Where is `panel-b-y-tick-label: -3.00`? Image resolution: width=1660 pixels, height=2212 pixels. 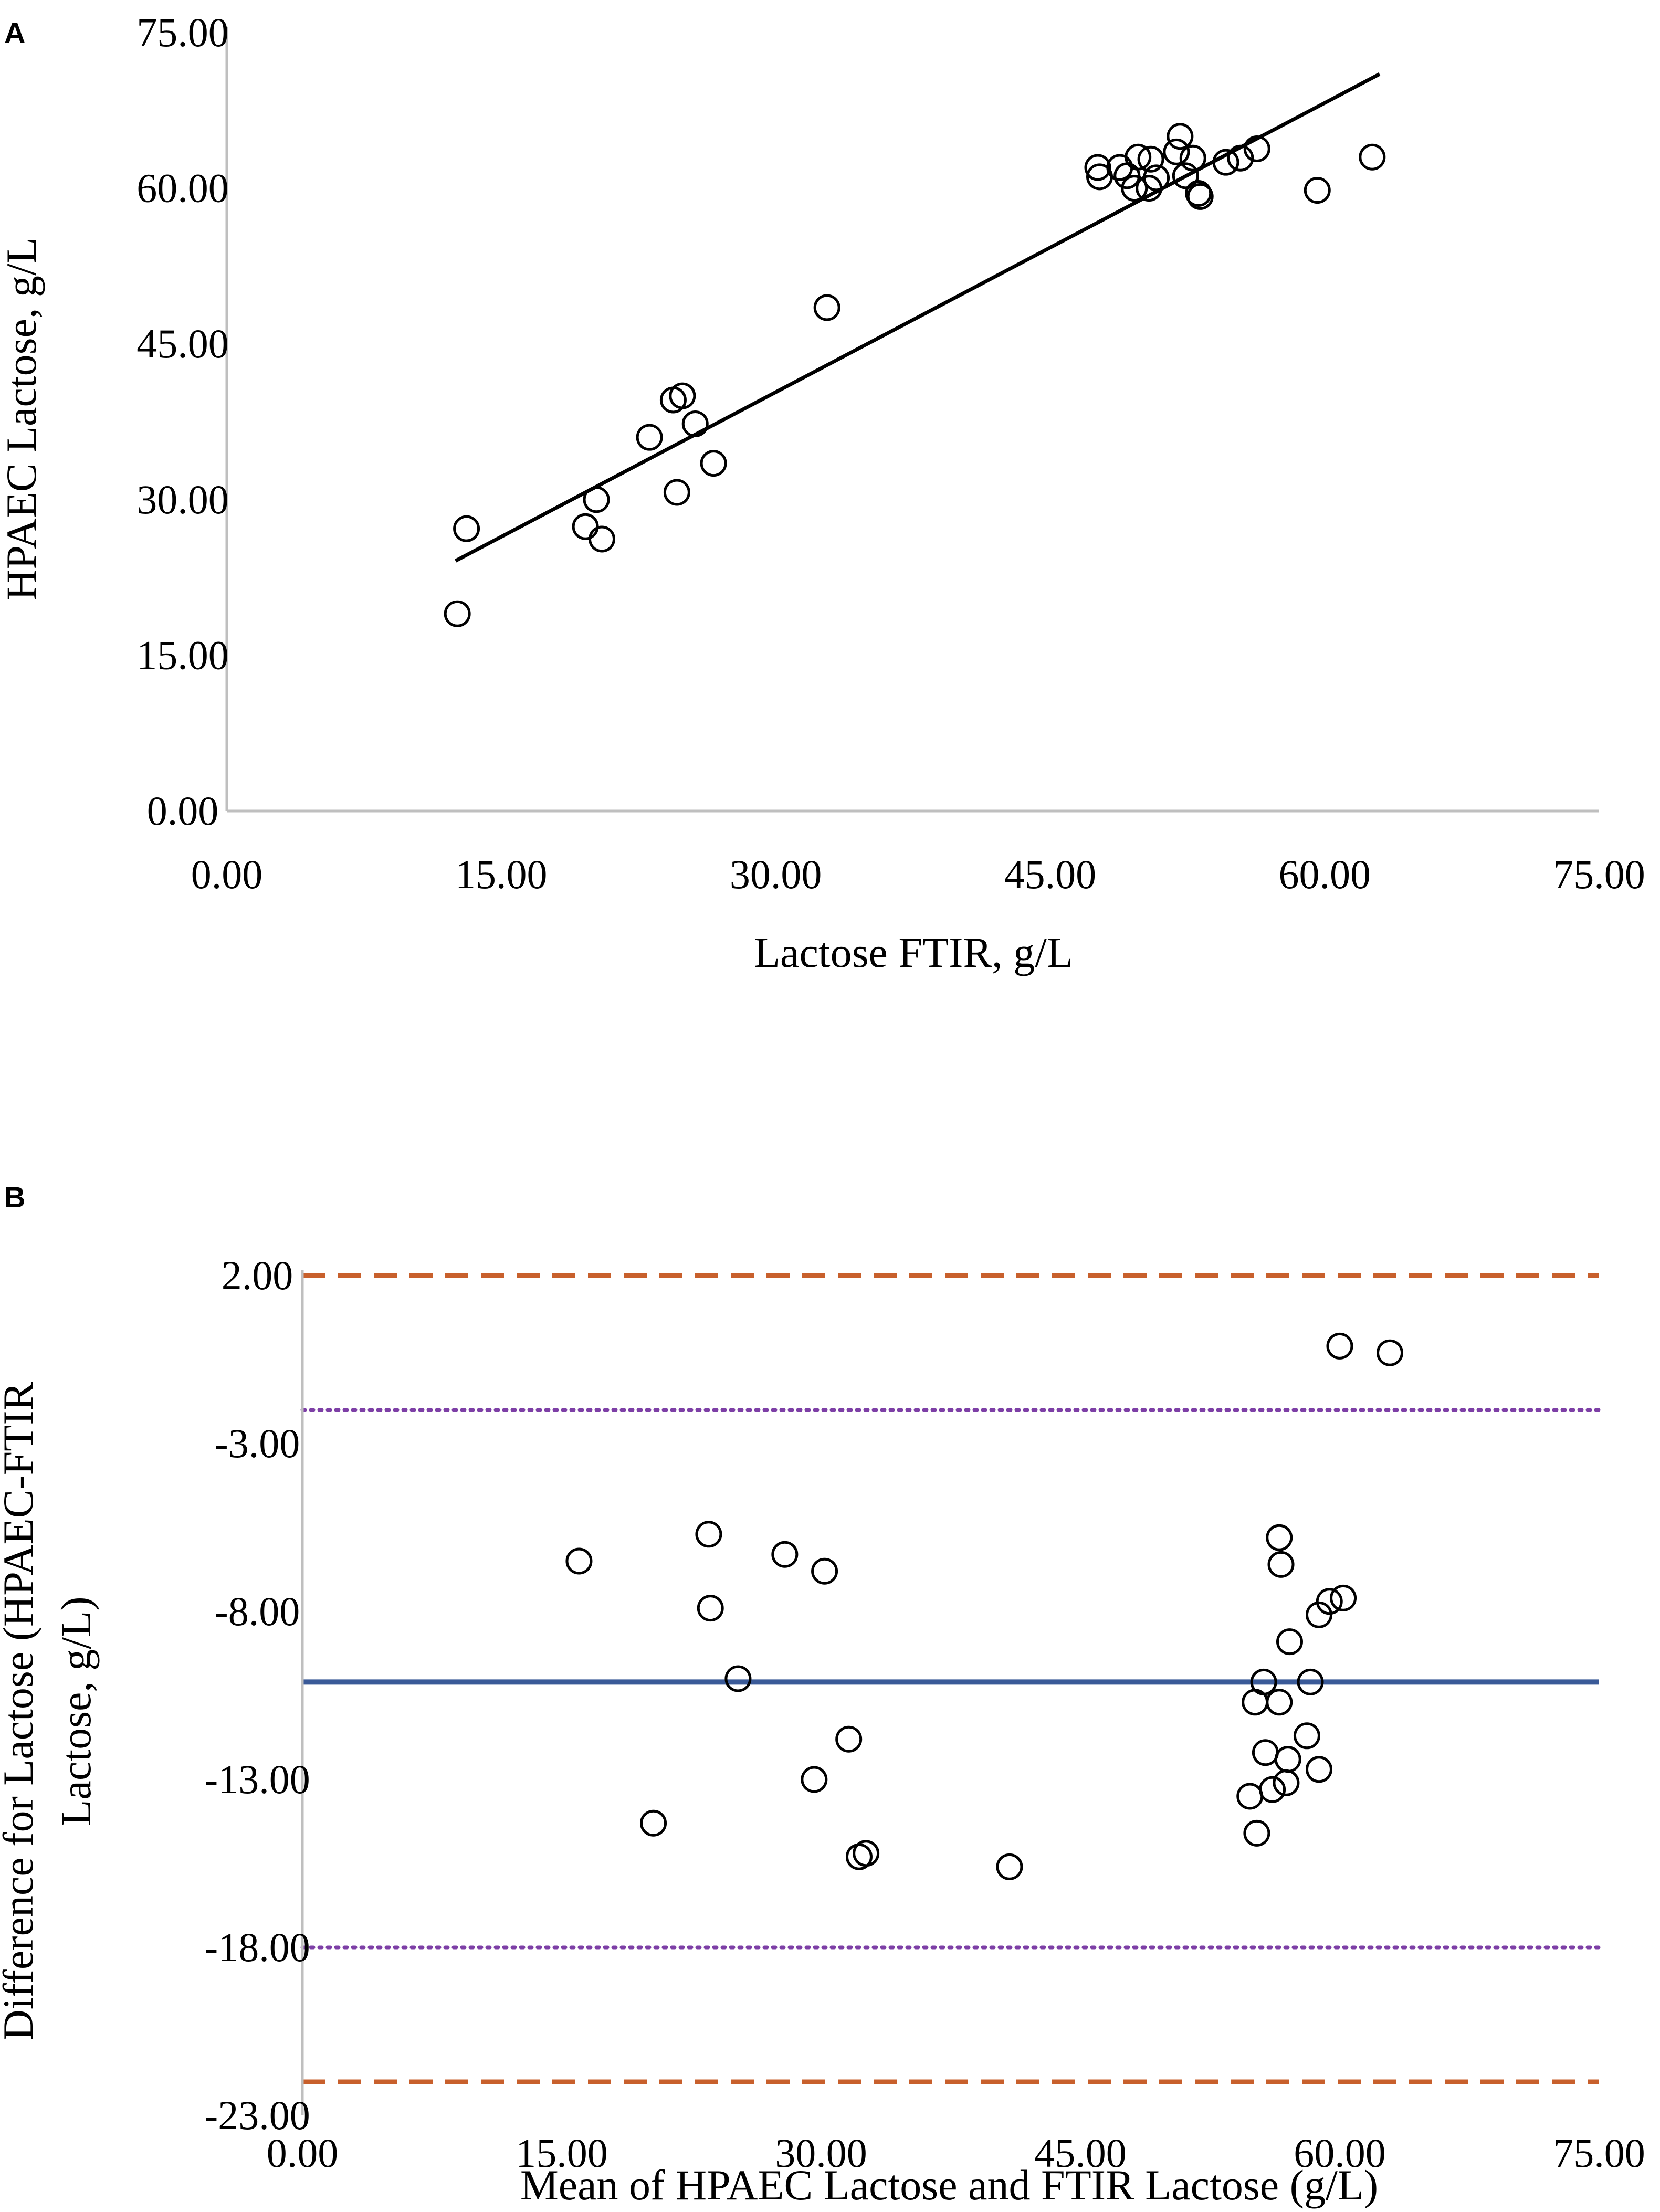 panel-b-y-tick-label: -3.00 is located at coordinates (257, 1443).